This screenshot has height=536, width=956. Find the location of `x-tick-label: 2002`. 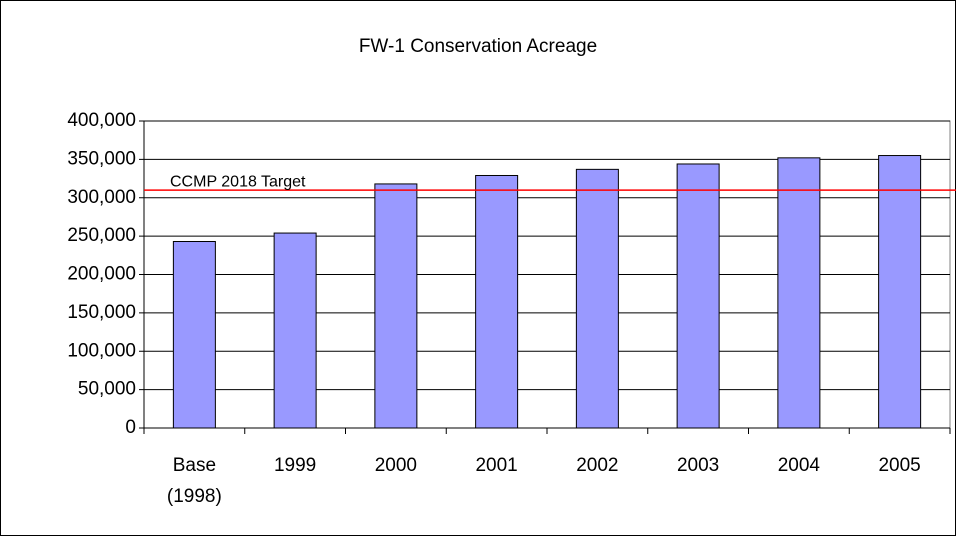

x-tick-label: 2002 is located at coordinates (597, 465).